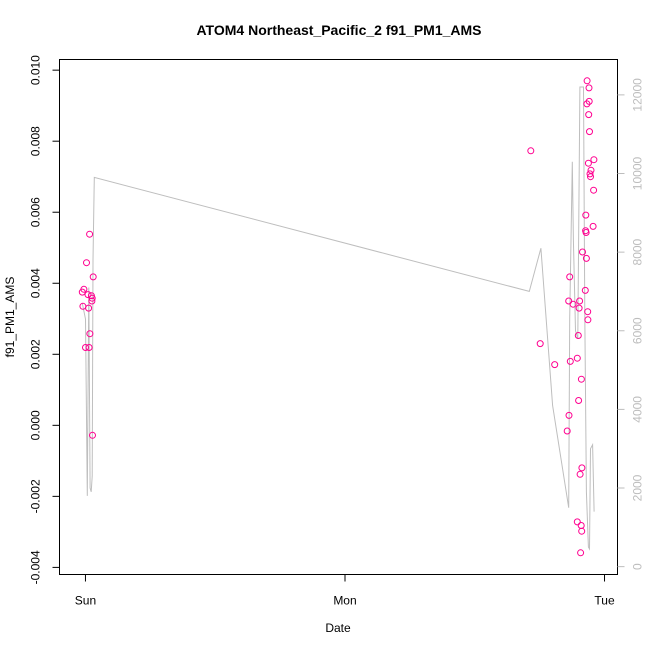 The width and height of the screenshot is (650, 650). What do you see at coordinates (85, 601) in the screenshot?
I see `x-tick-label: Sun` at bounding box center [85, 601].